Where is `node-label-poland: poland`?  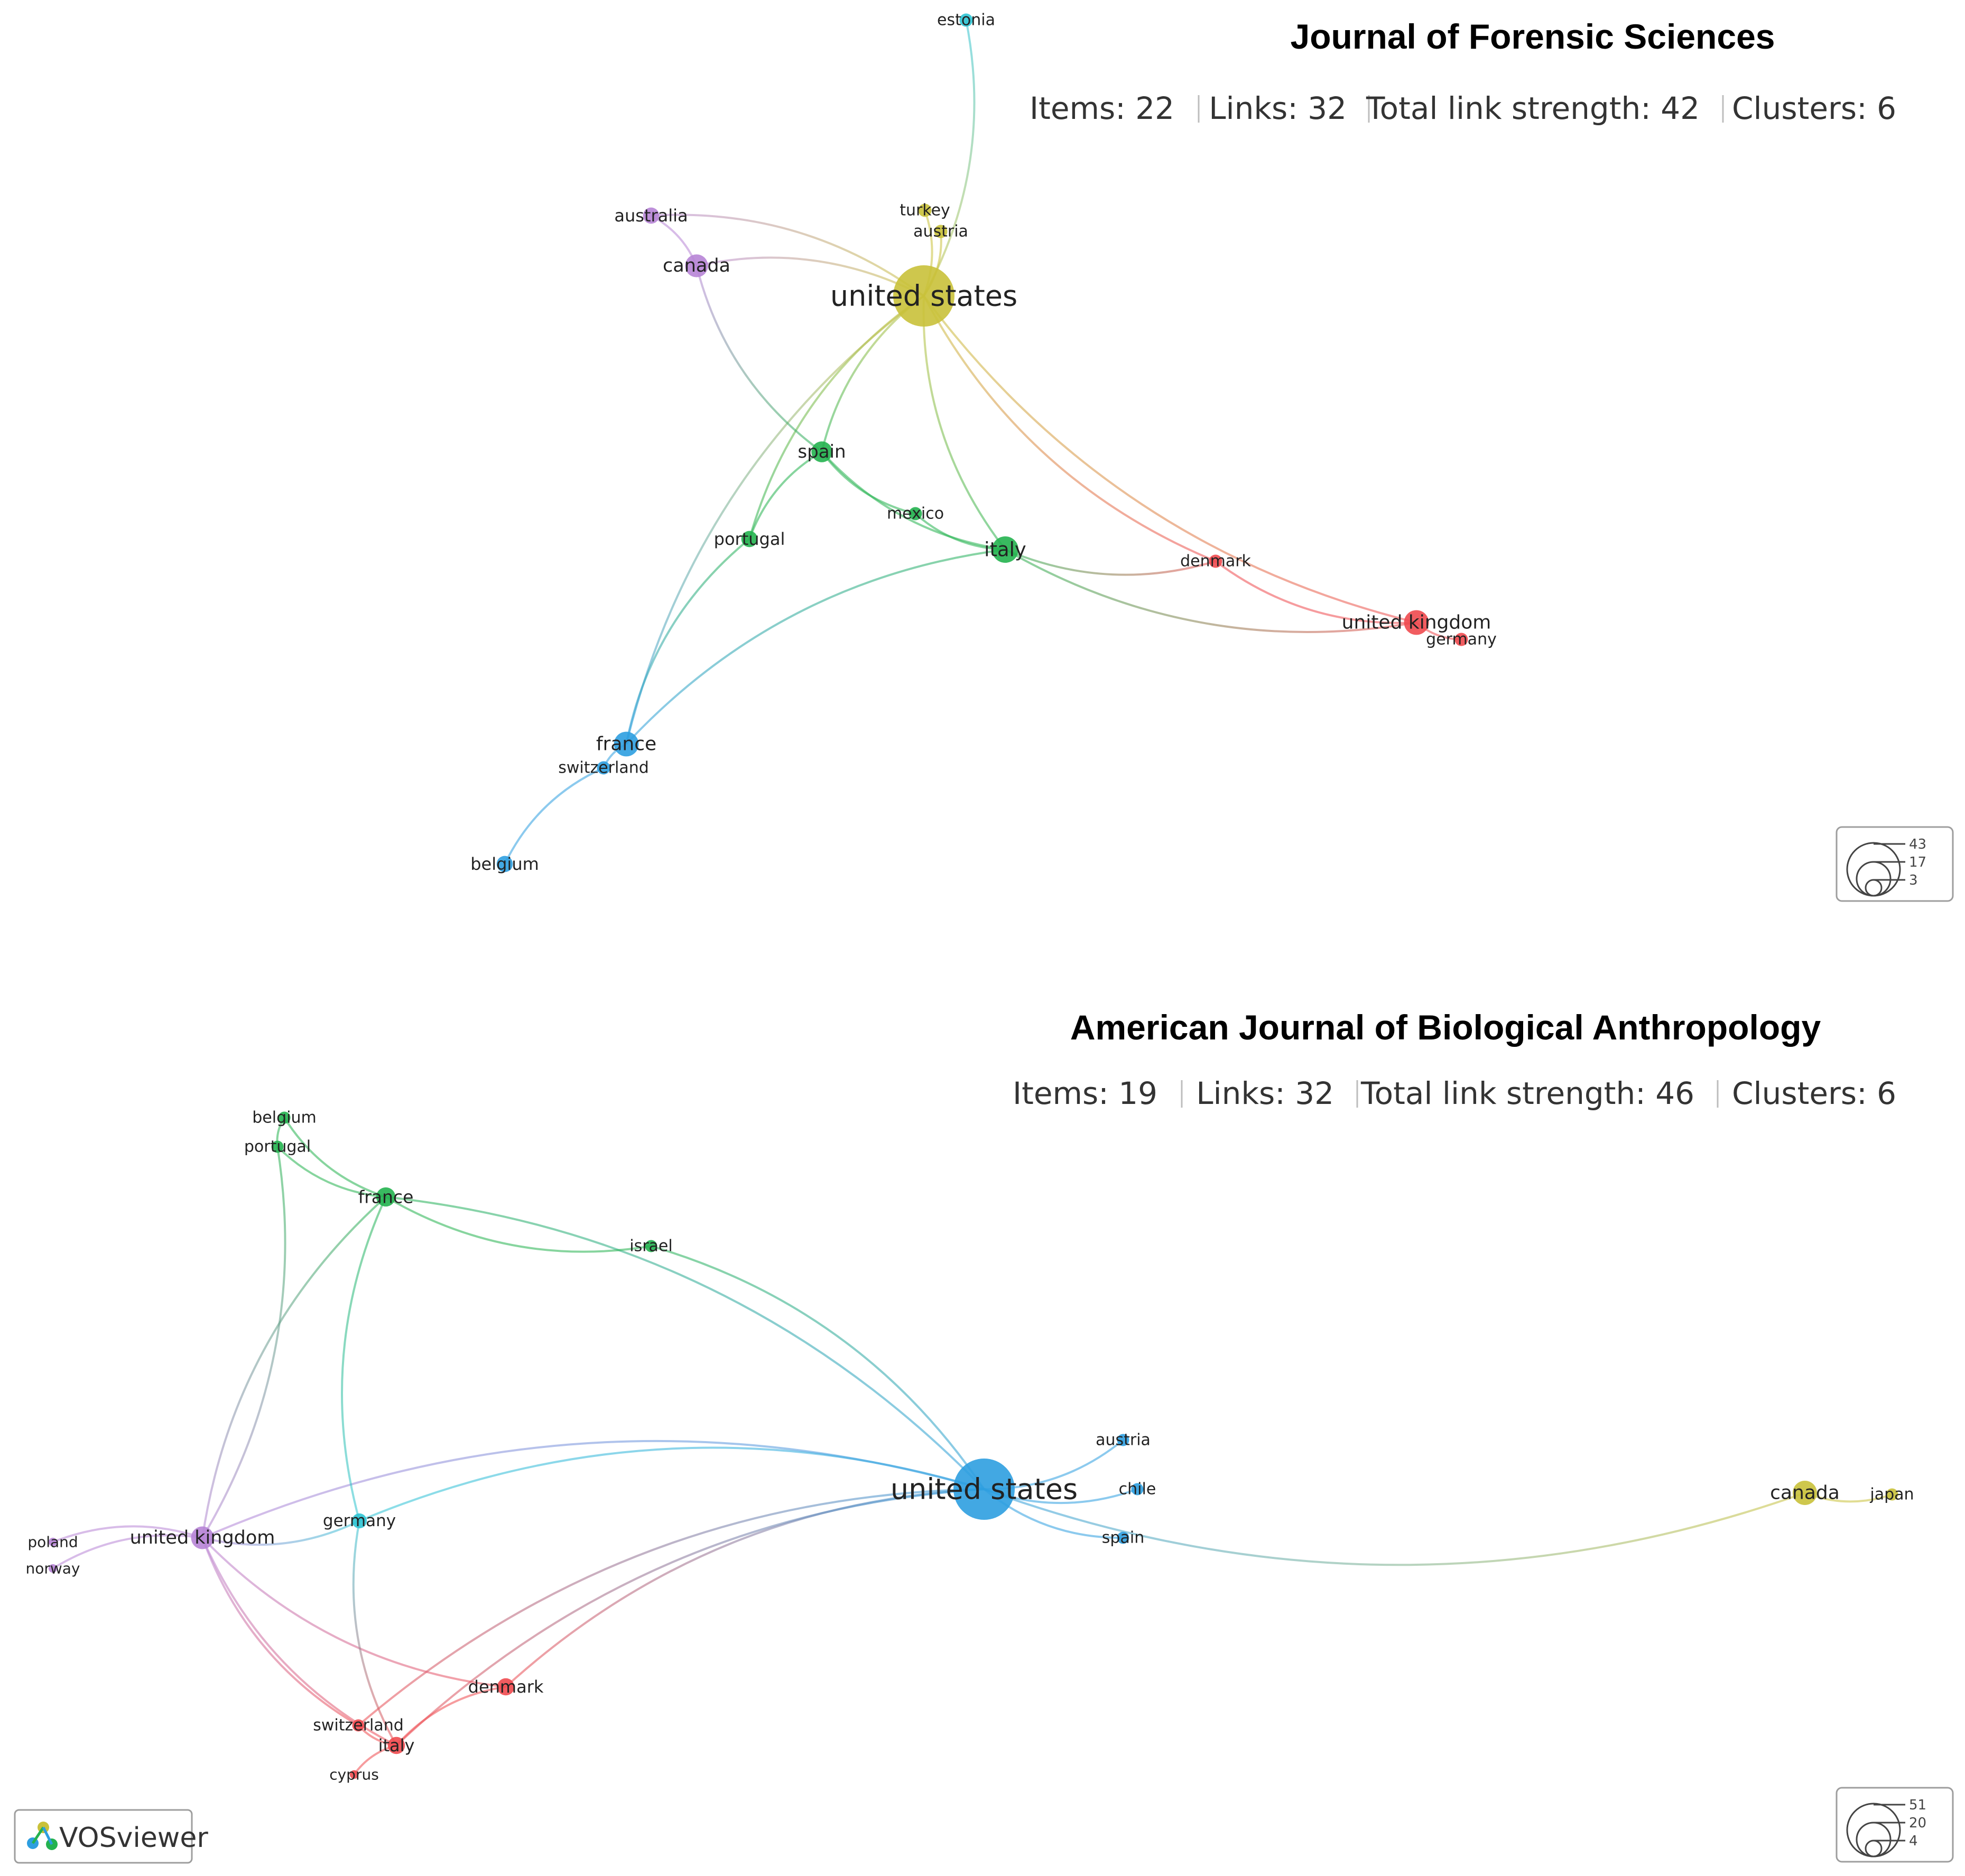 node-label-poland: poland is located at coordinates (52, 1542).